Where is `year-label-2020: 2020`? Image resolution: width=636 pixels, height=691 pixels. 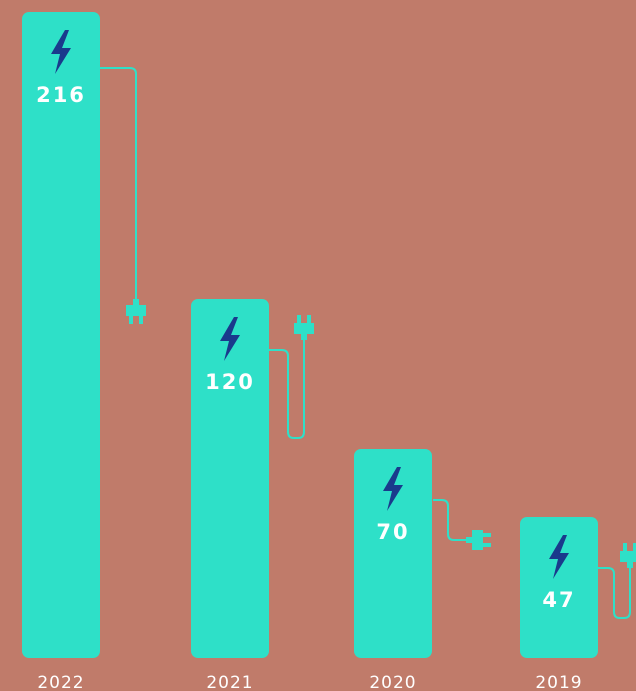
year-label-2020: 2020 is located at coordinates (392, 682).